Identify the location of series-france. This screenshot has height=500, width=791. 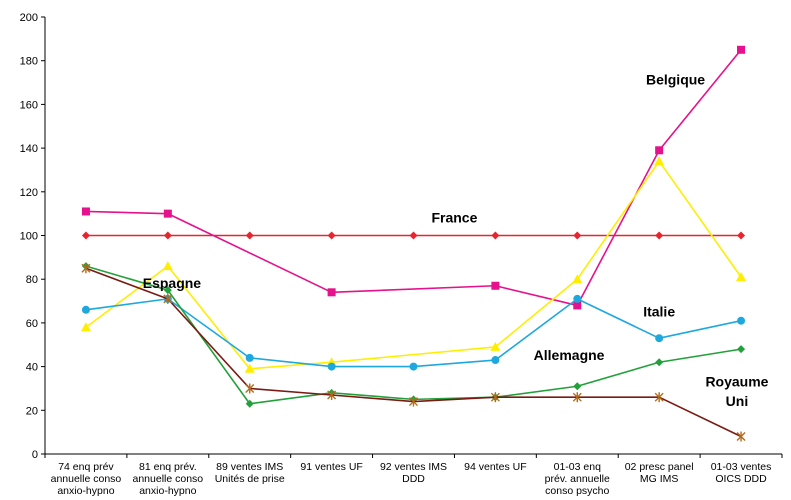
(413, 235).